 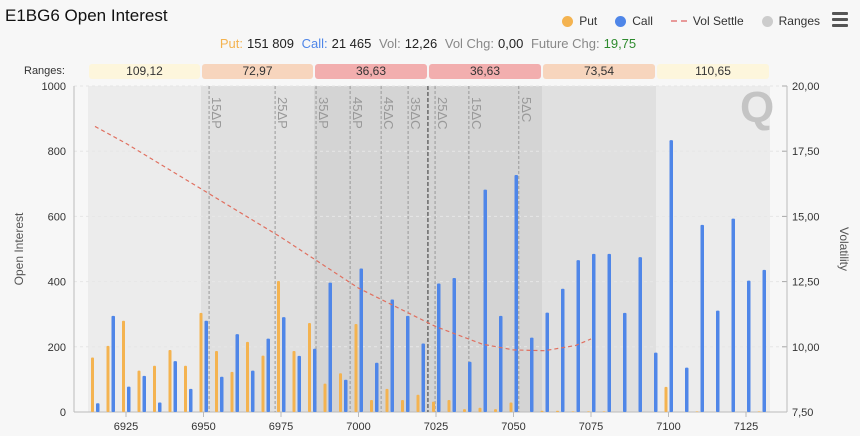 I want to click on x-tick-label: 7050, so click(x=513, y=427).